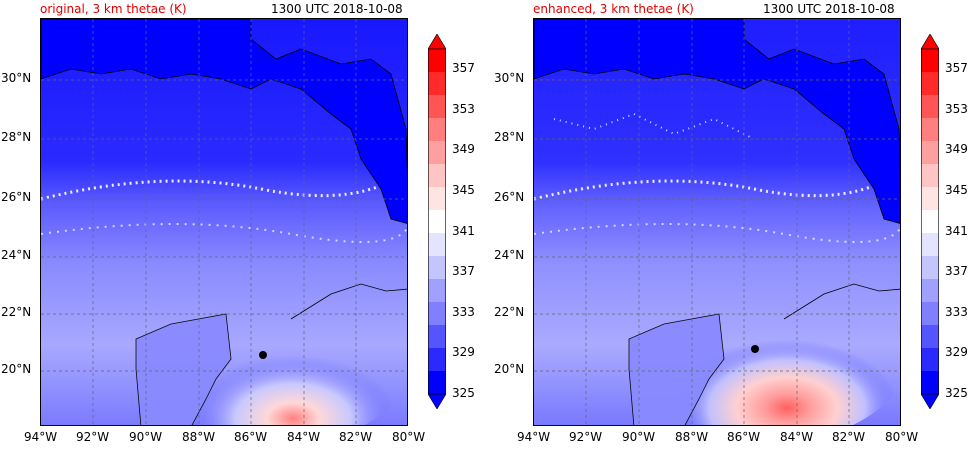 The width and height of the screenshot is (972, 449). I want to click on colorbar-right, so click(930, 221).